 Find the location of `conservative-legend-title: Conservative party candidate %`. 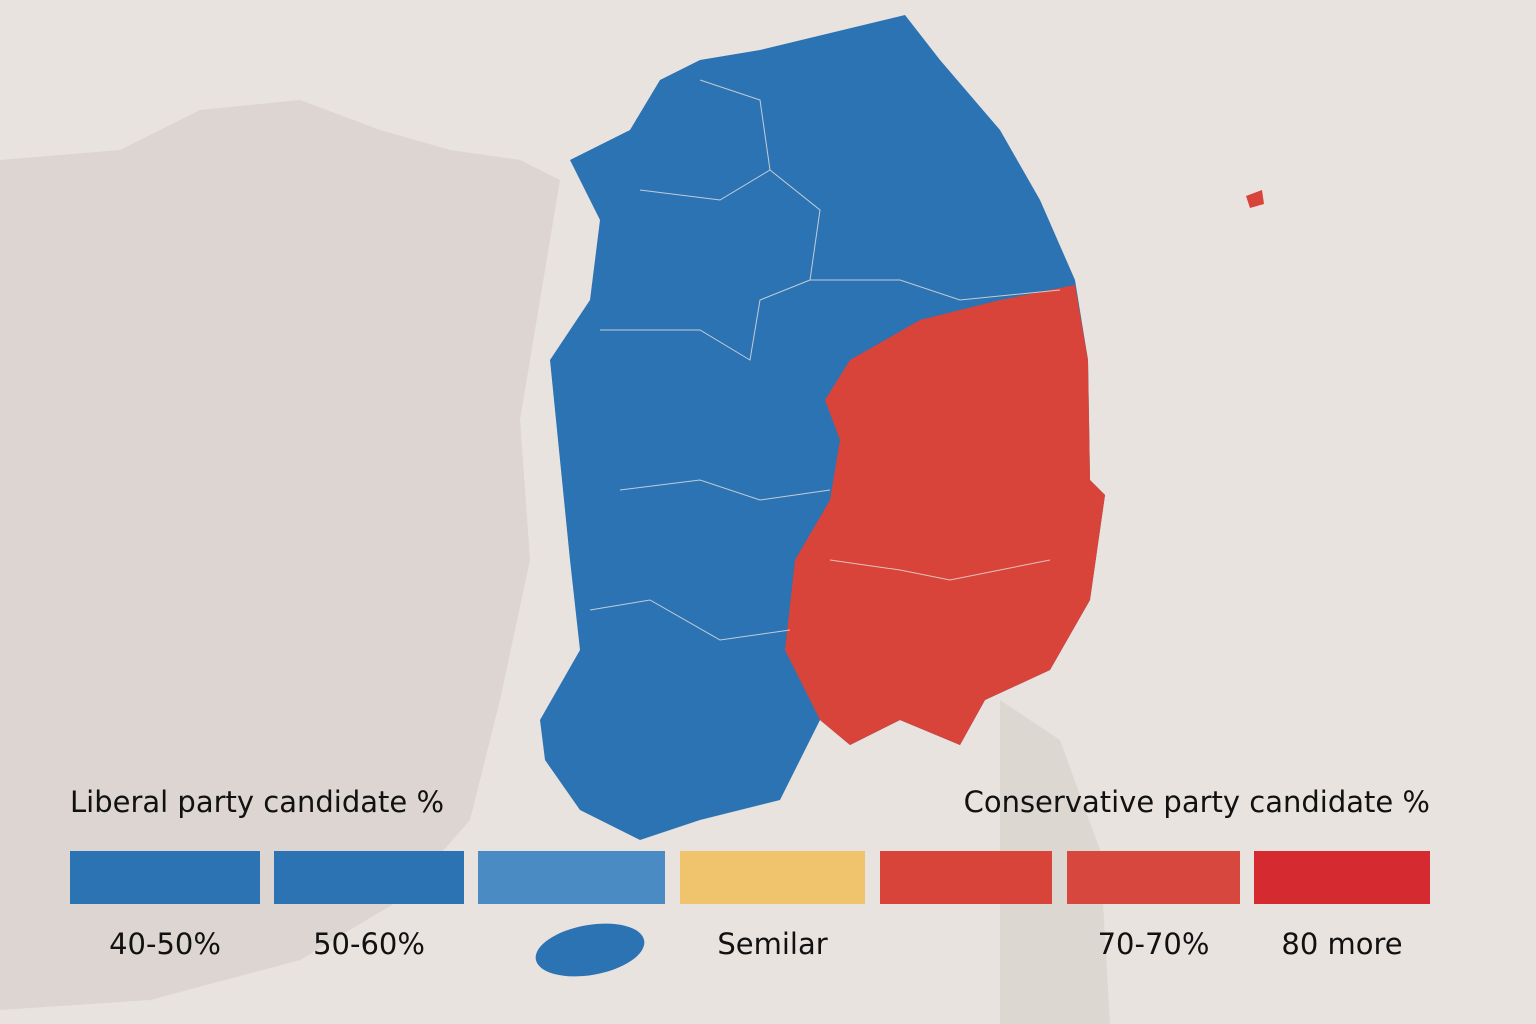

conservative-legend-title: Conservative party candidate % is located at coordinates (1197, 802).